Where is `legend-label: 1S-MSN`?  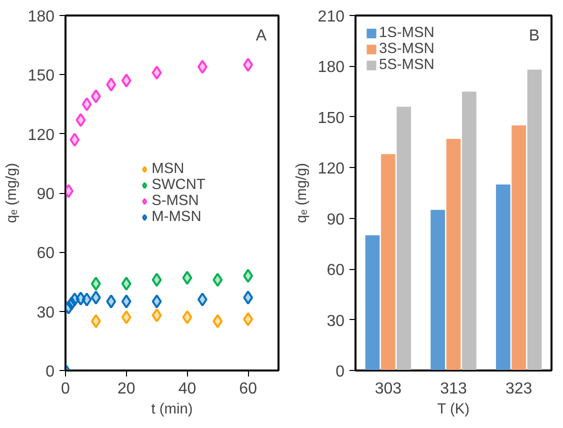 legend-label: 1S-MSN is located at coordinates (406, 33).